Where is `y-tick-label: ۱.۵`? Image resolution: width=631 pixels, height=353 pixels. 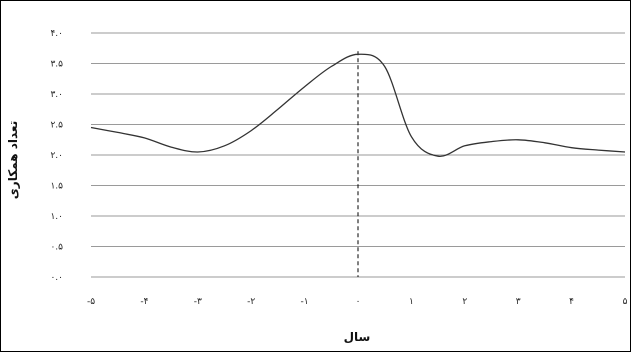
y-tick-label: ۱.۵ is located at coordinates (56, 187).